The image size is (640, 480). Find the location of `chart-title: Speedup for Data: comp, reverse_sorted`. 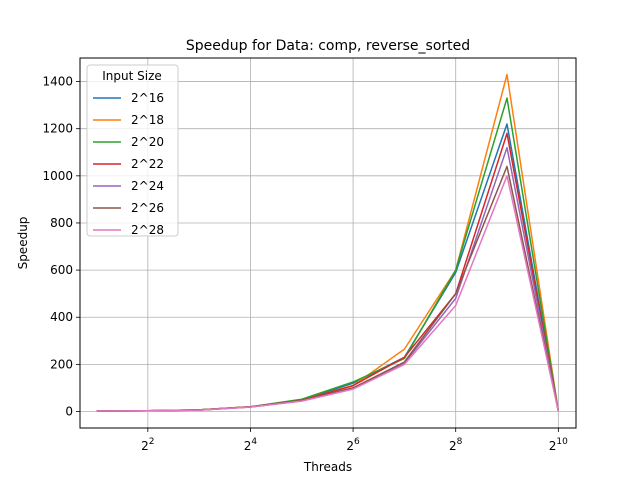

chart-title: Speedup for Data: comp, reverse_sorted is located at coordinates (328, 46).